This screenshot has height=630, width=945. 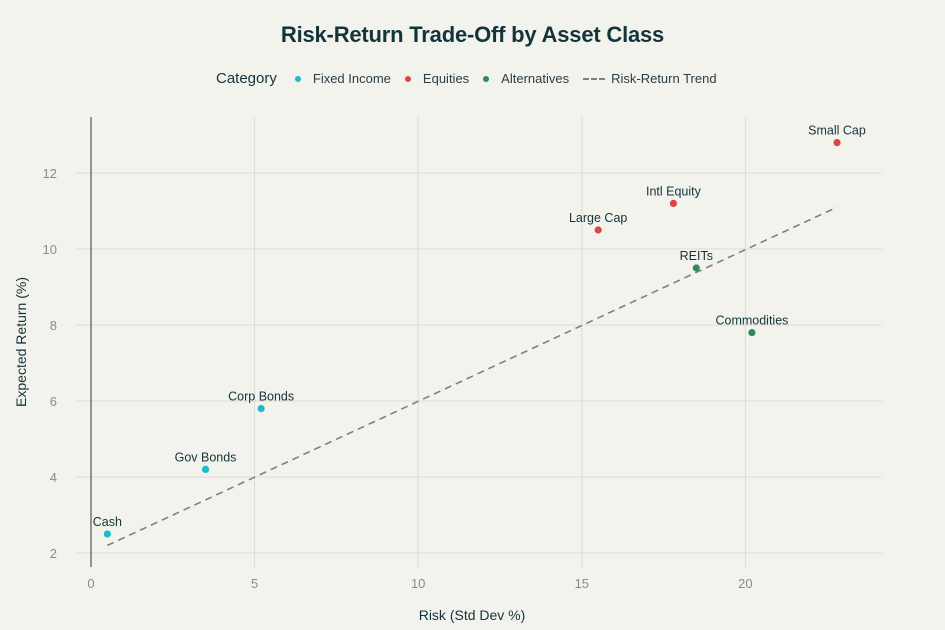 I want to click on legend-item-fixed-income: Fixed Income, so click(x=342, y=78).